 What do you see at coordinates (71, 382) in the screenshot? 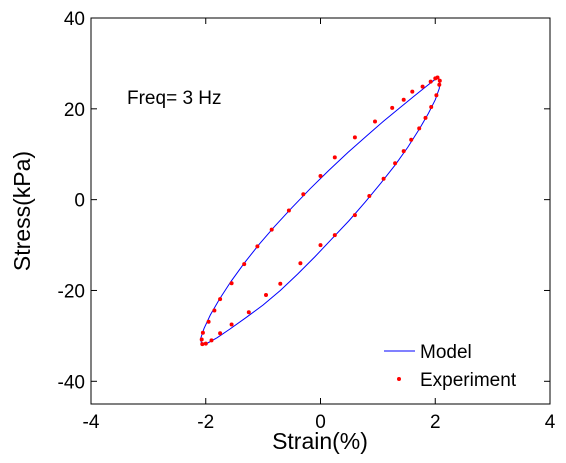
I see `y-tick-label: -40` at bounding box center [71, 382].